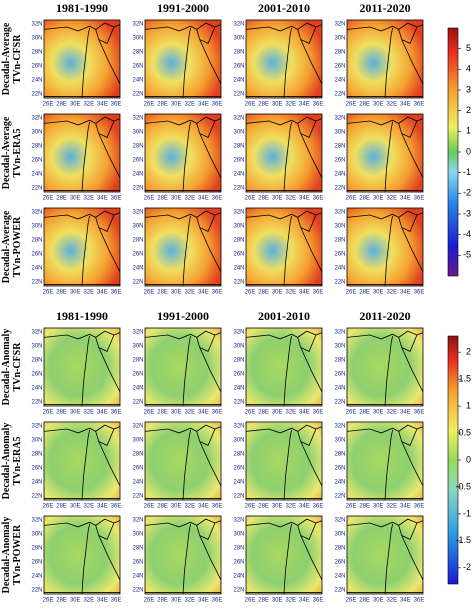 Image resolution: width=474 pixels, height=611 pixels. I want to click on row-label: Decadal-Average, so click(6, 152).